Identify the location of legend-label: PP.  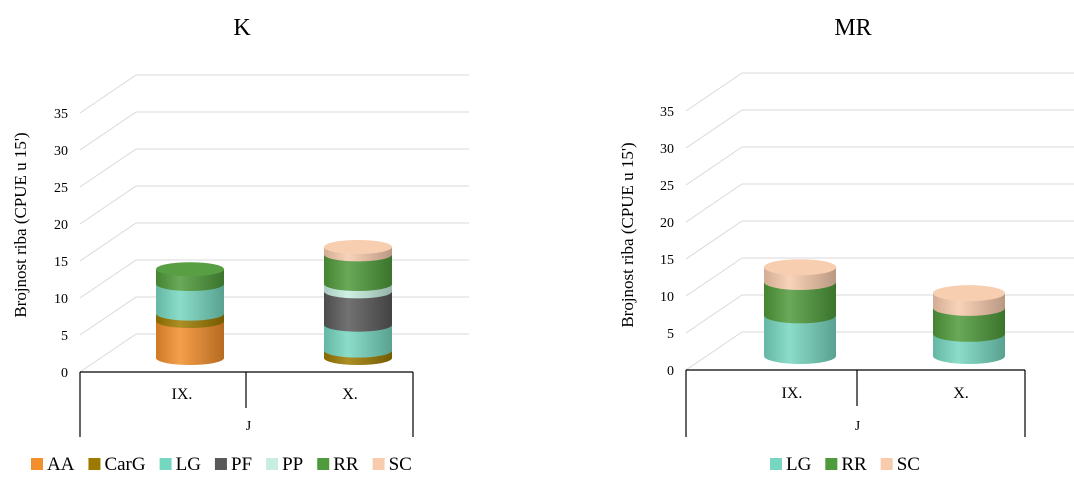
(292, 464).